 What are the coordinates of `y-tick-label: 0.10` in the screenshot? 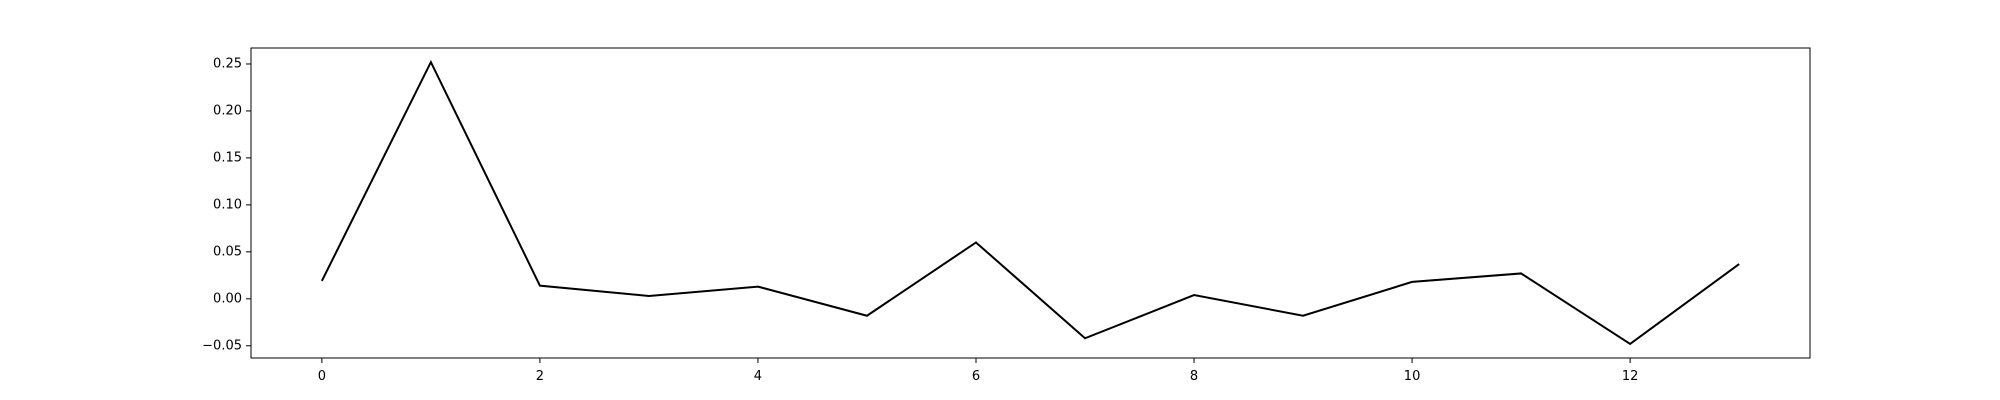 It's located at (227, 204).